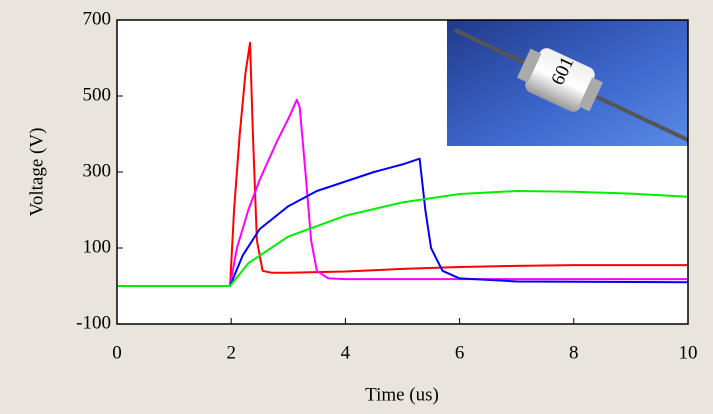  I want to click on x-tick-label: 4, so click(346, 352).